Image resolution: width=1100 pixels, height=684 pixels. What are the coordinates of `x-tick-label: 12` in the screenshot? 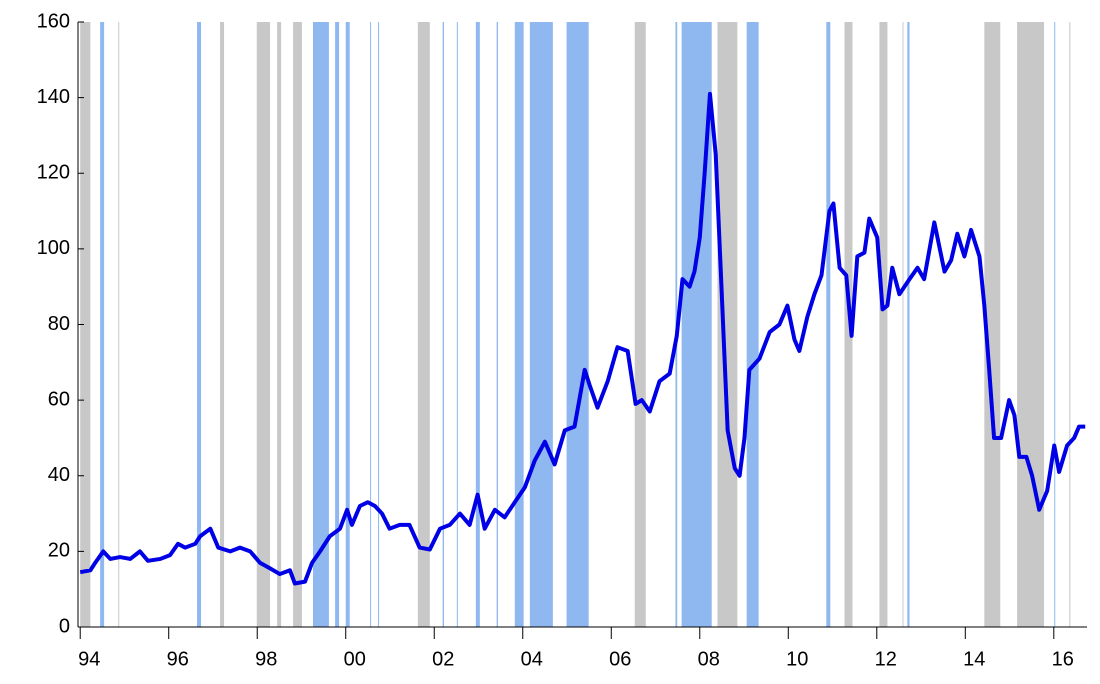 It's located at (886, 659).